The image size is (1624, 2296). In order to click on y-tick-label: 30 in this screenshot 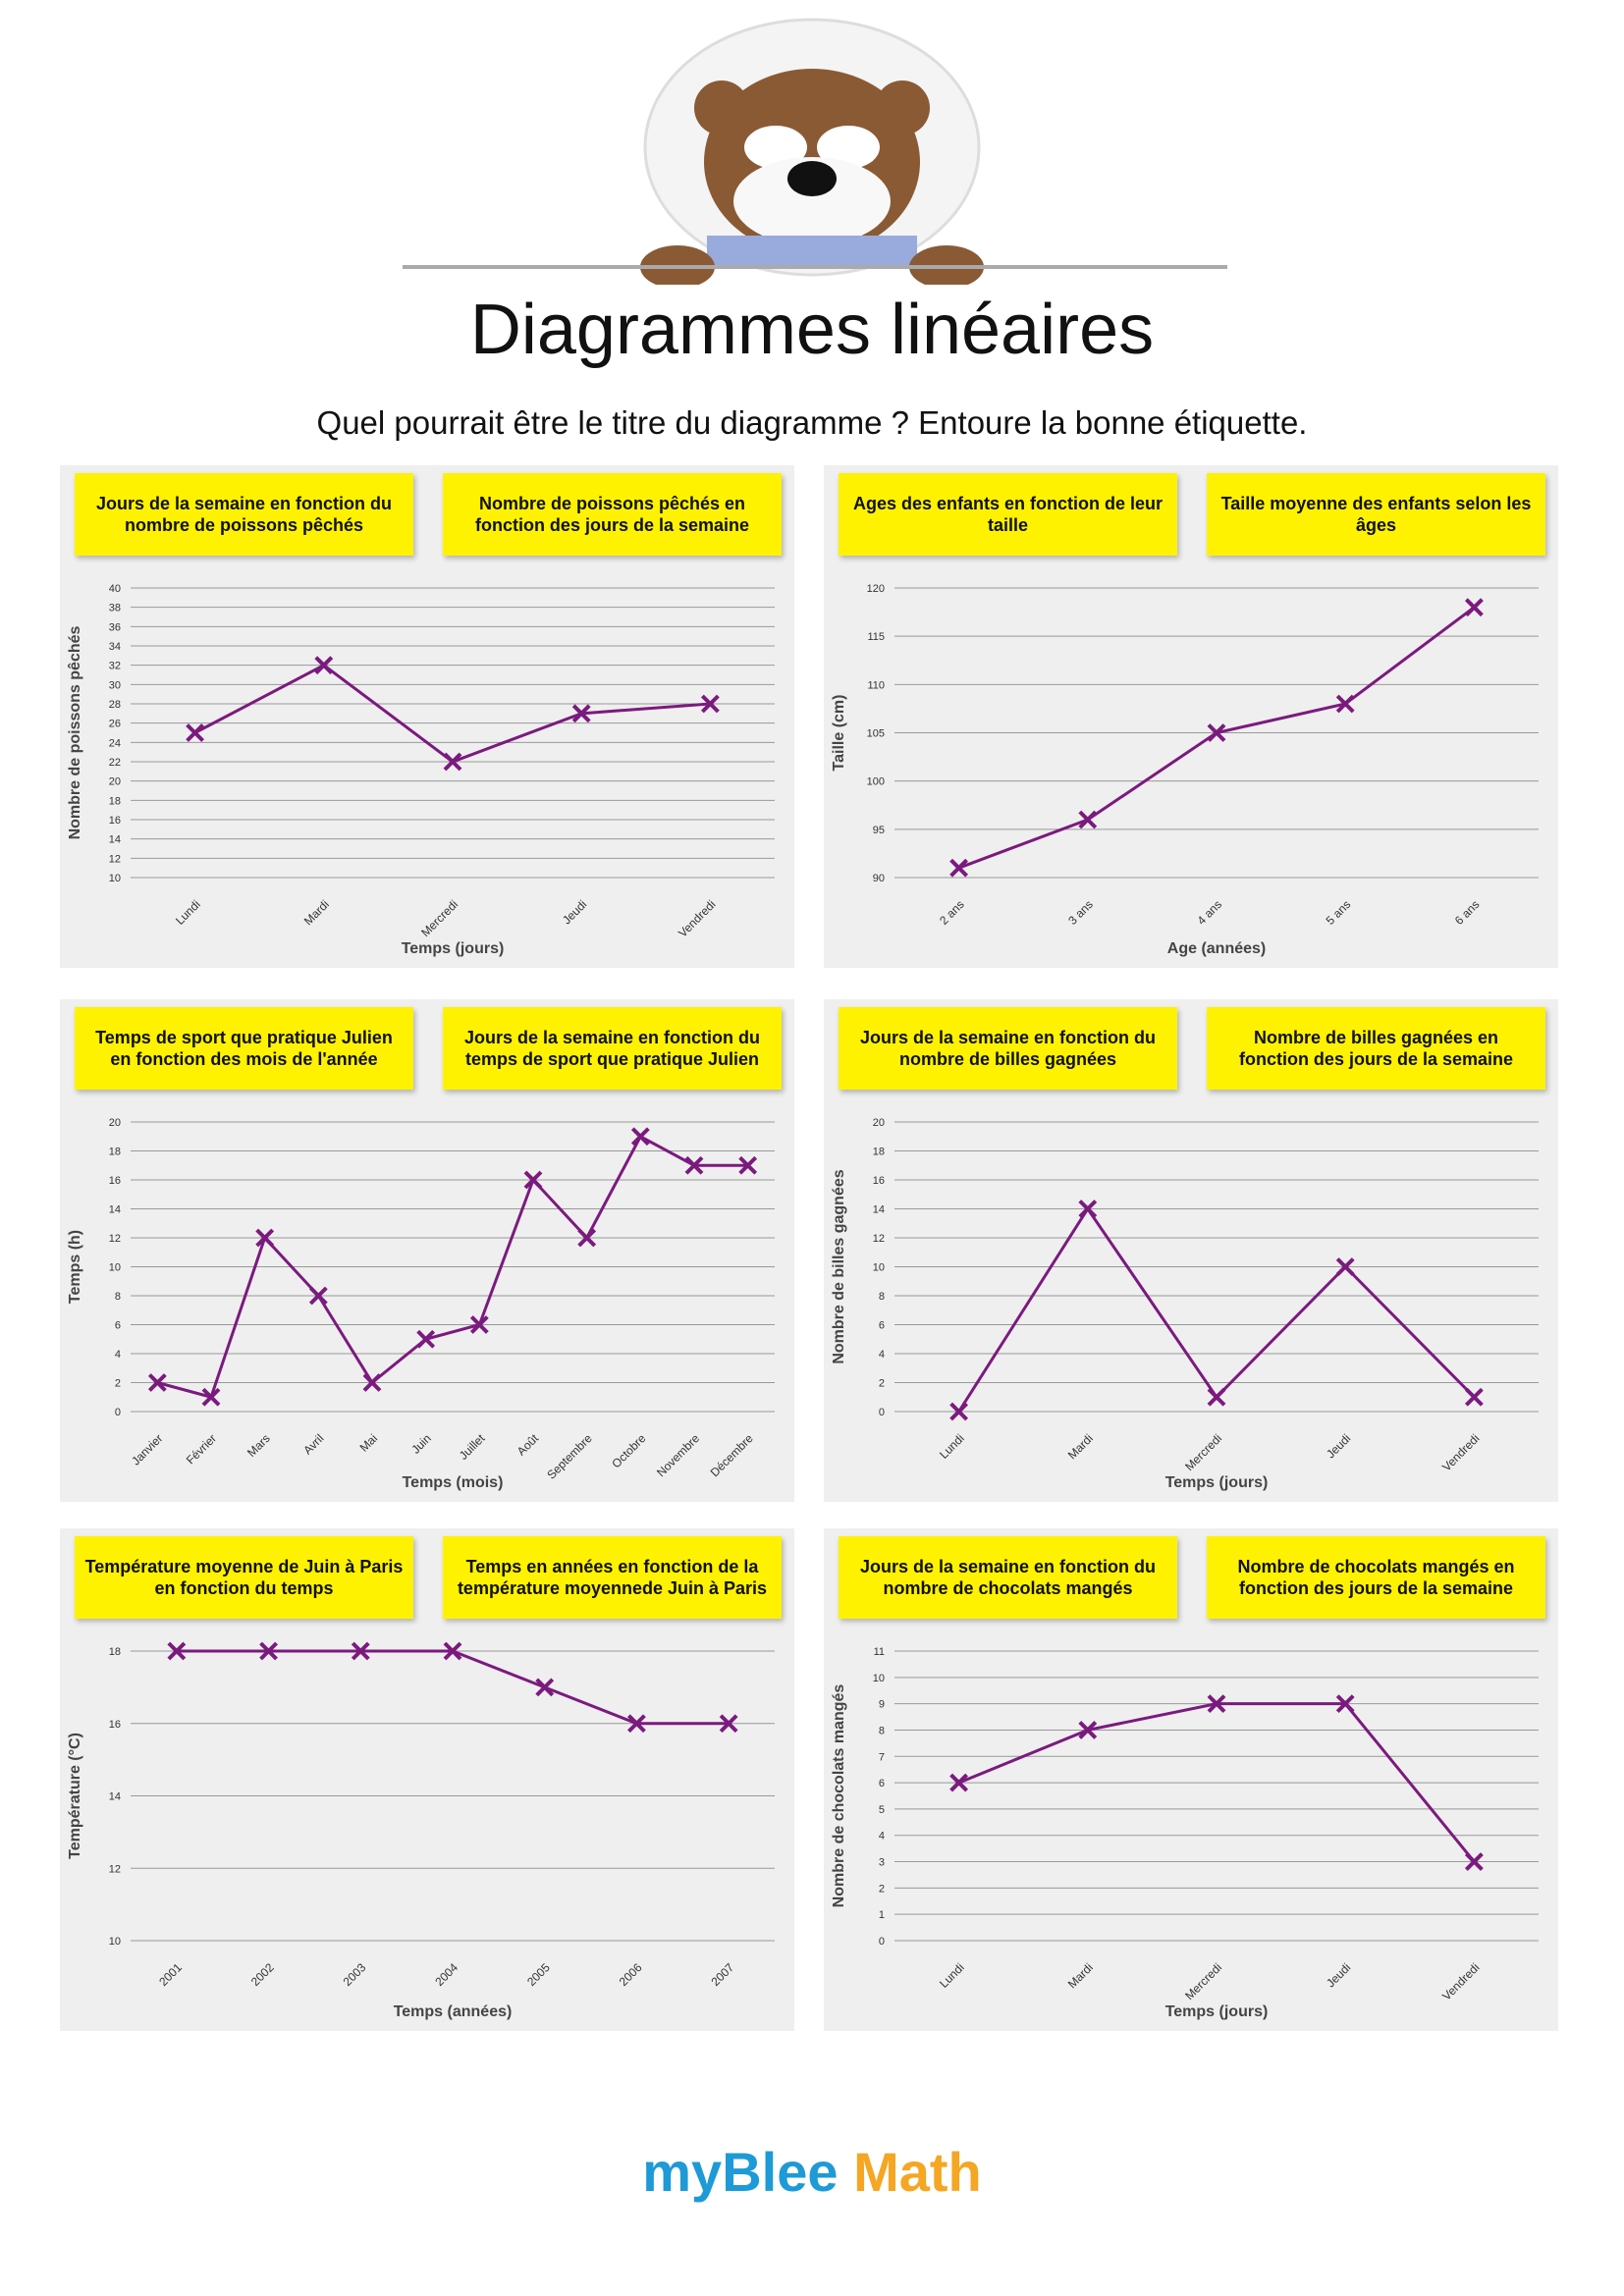, I will do `click(115, 685)`.